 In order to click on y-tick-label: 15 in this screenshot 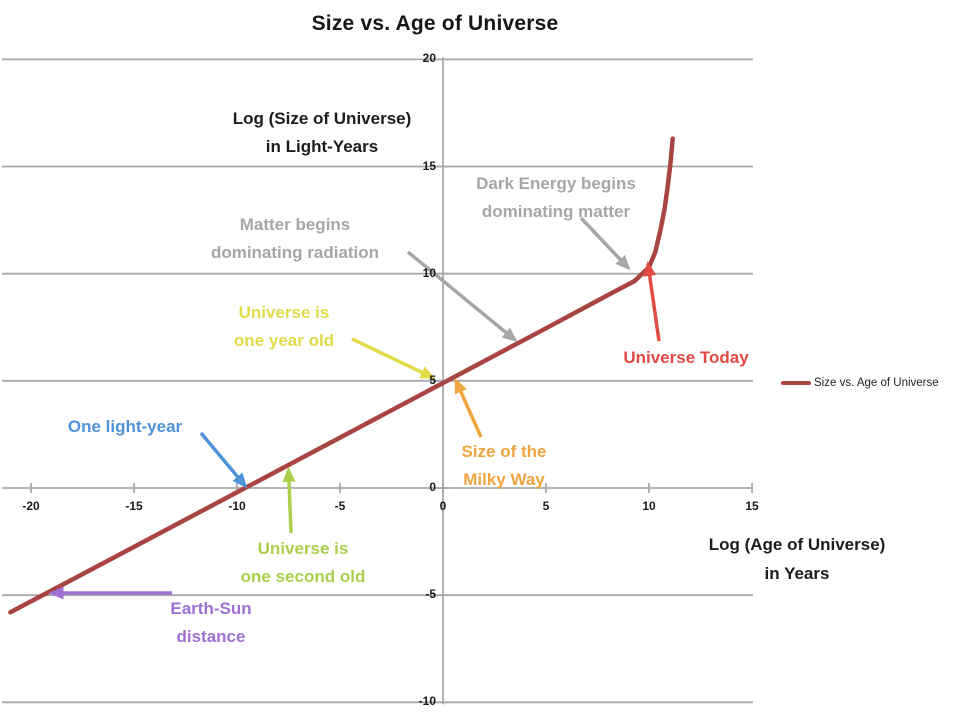, I will do `click(429, 165)`.